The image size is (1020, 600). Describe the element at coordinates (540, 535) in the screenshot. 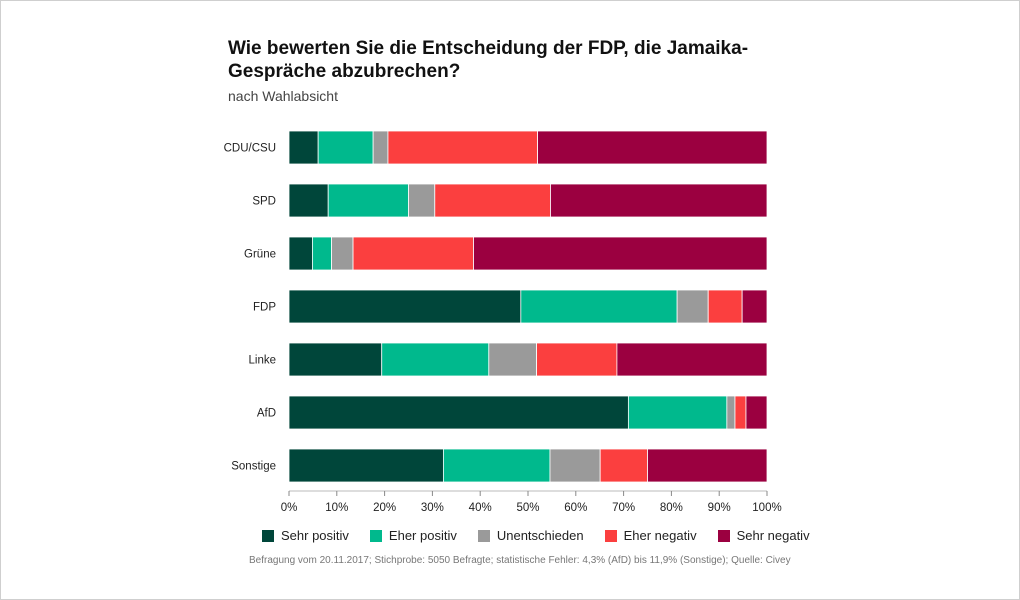

I see `legend-label: Unentschieden` at that location.